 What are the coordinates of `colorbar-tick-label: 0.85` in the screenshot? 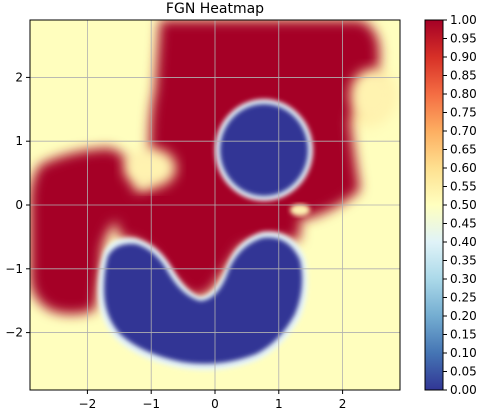 It's located at (463, 76).